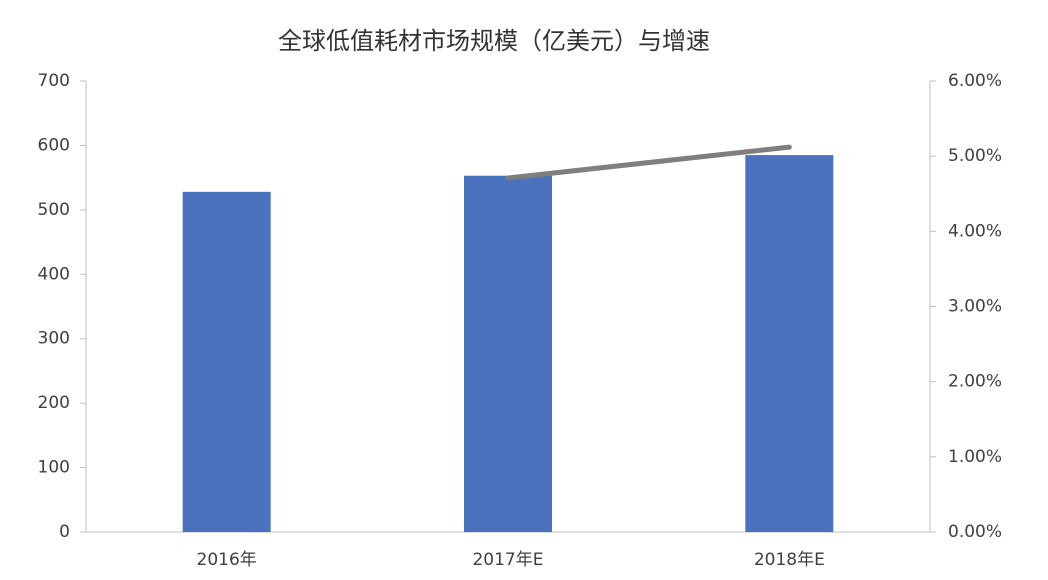 Image resolution: width=1048 pixels, height=580 pixels. What do you see at coordinates (64, 532) in the screenshot?
I see `y-tick-label: 0` at bounding box center [64, 532].